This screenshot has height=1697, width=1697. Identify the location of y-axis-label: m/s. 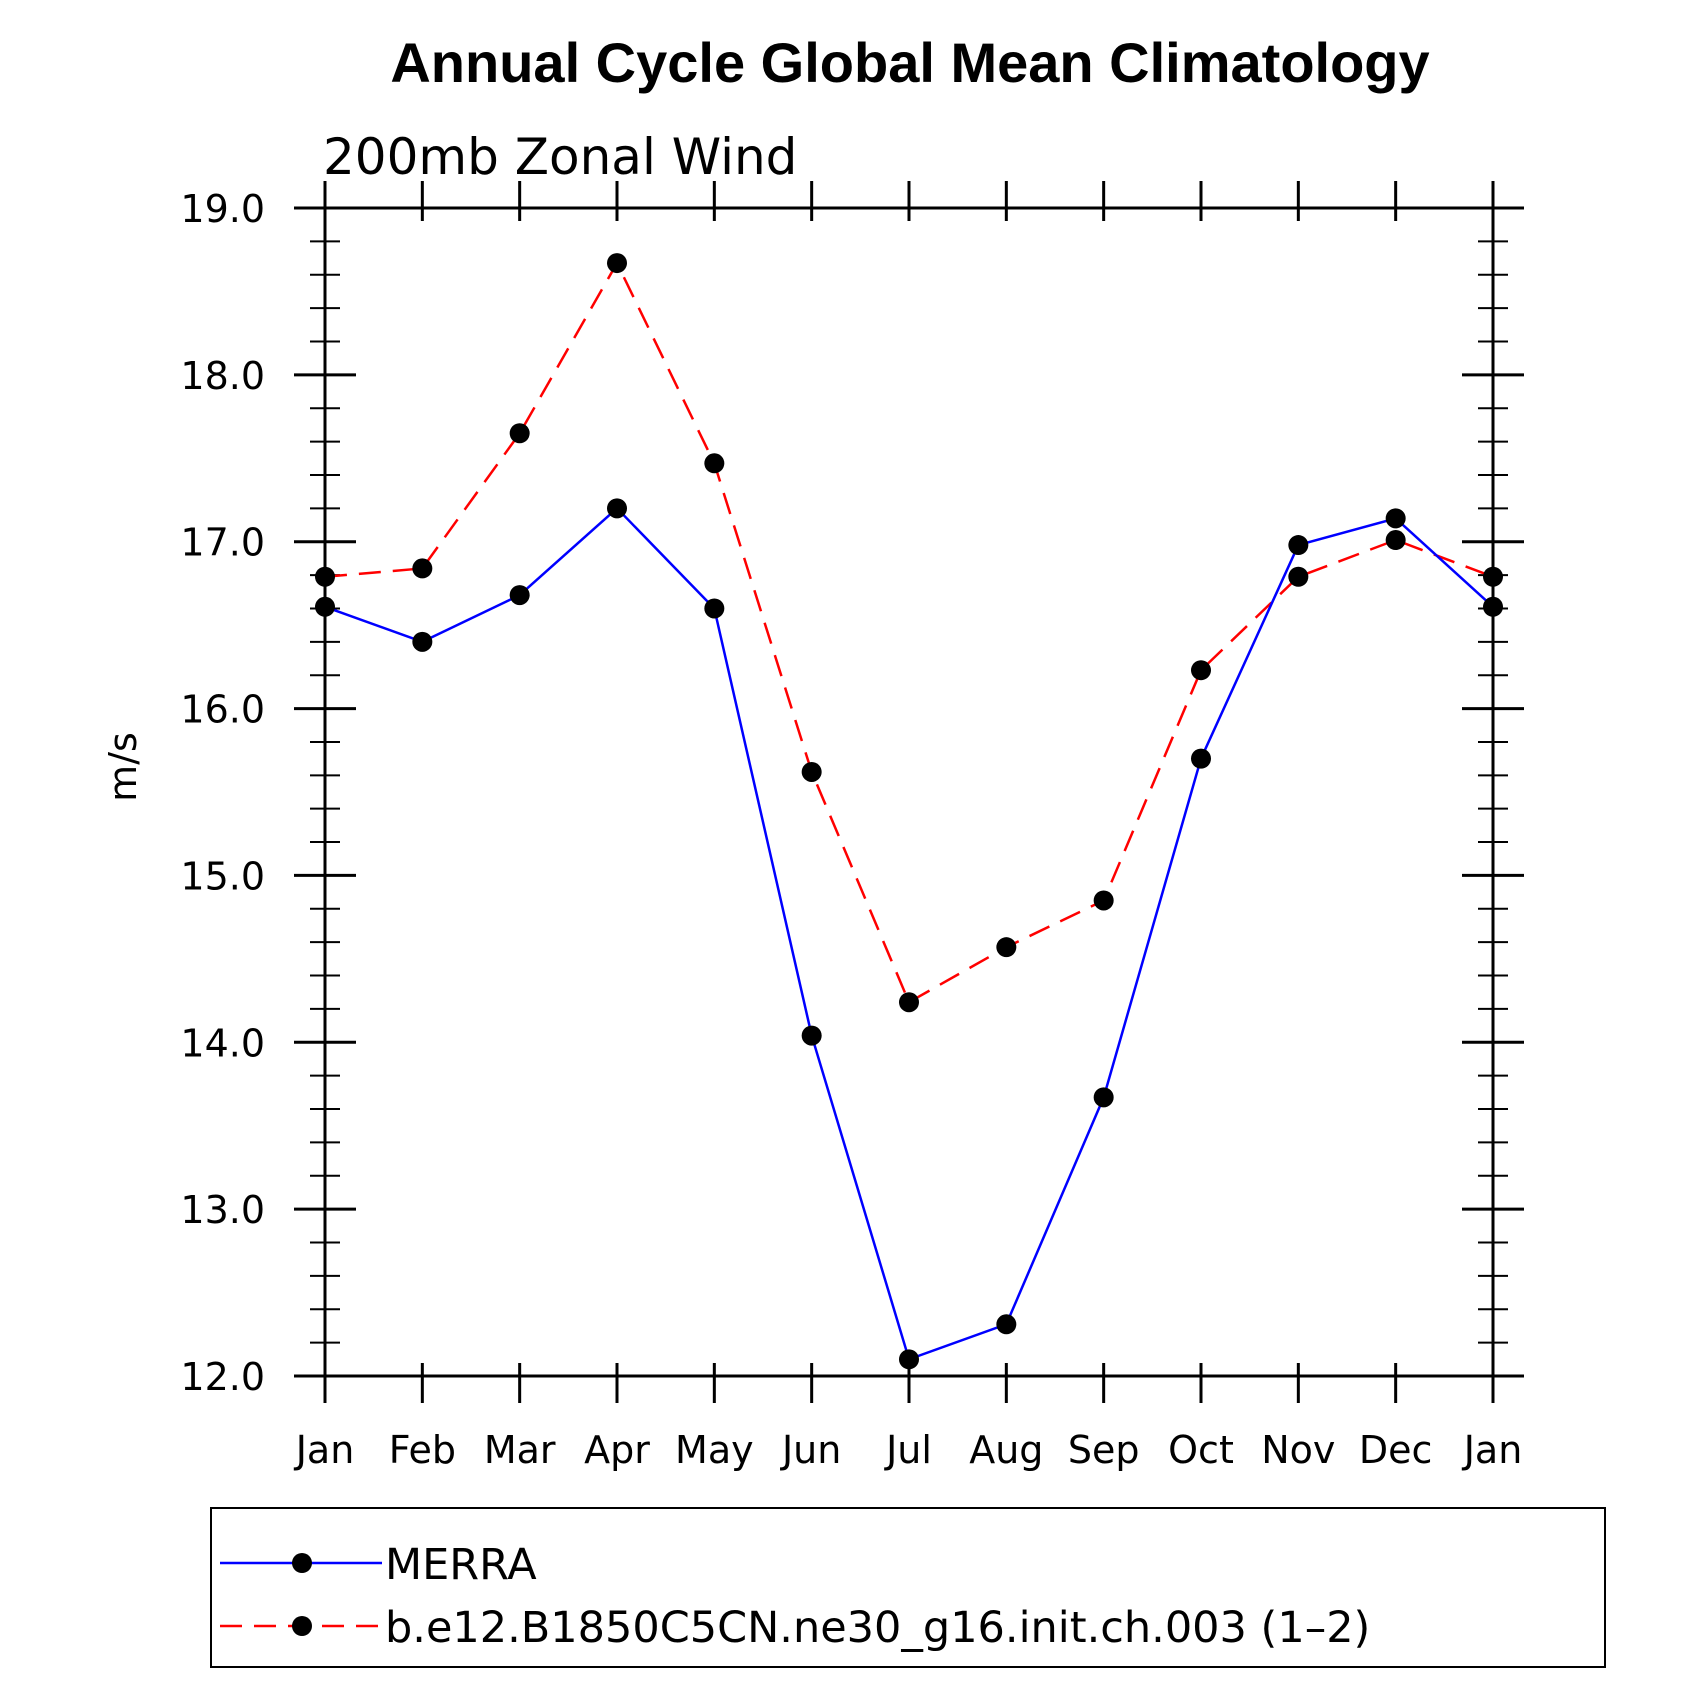
(123, 767).